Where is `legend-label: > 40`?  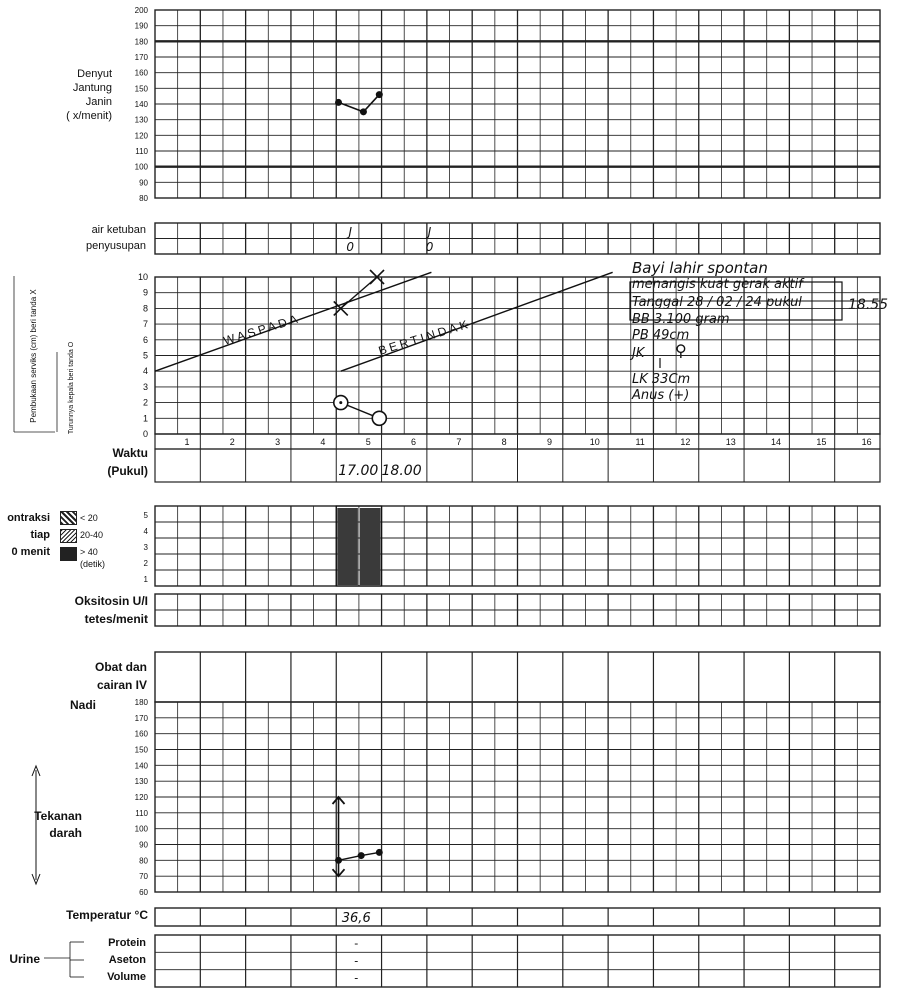
legend-label: > 40 is located at coordinates (89, 552).